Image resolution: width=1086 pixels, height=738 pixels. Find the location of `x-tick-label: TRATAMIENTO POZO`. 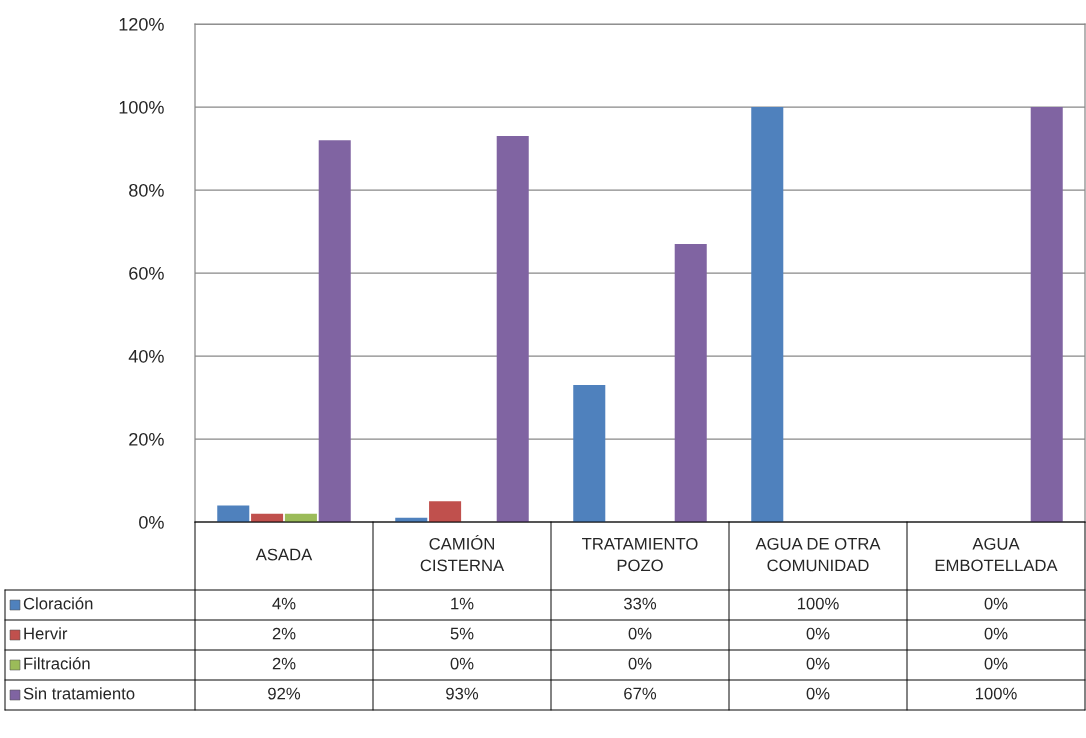

x-tick-label: TRATAMIENTO POZO is located at coordinates (640, 554).